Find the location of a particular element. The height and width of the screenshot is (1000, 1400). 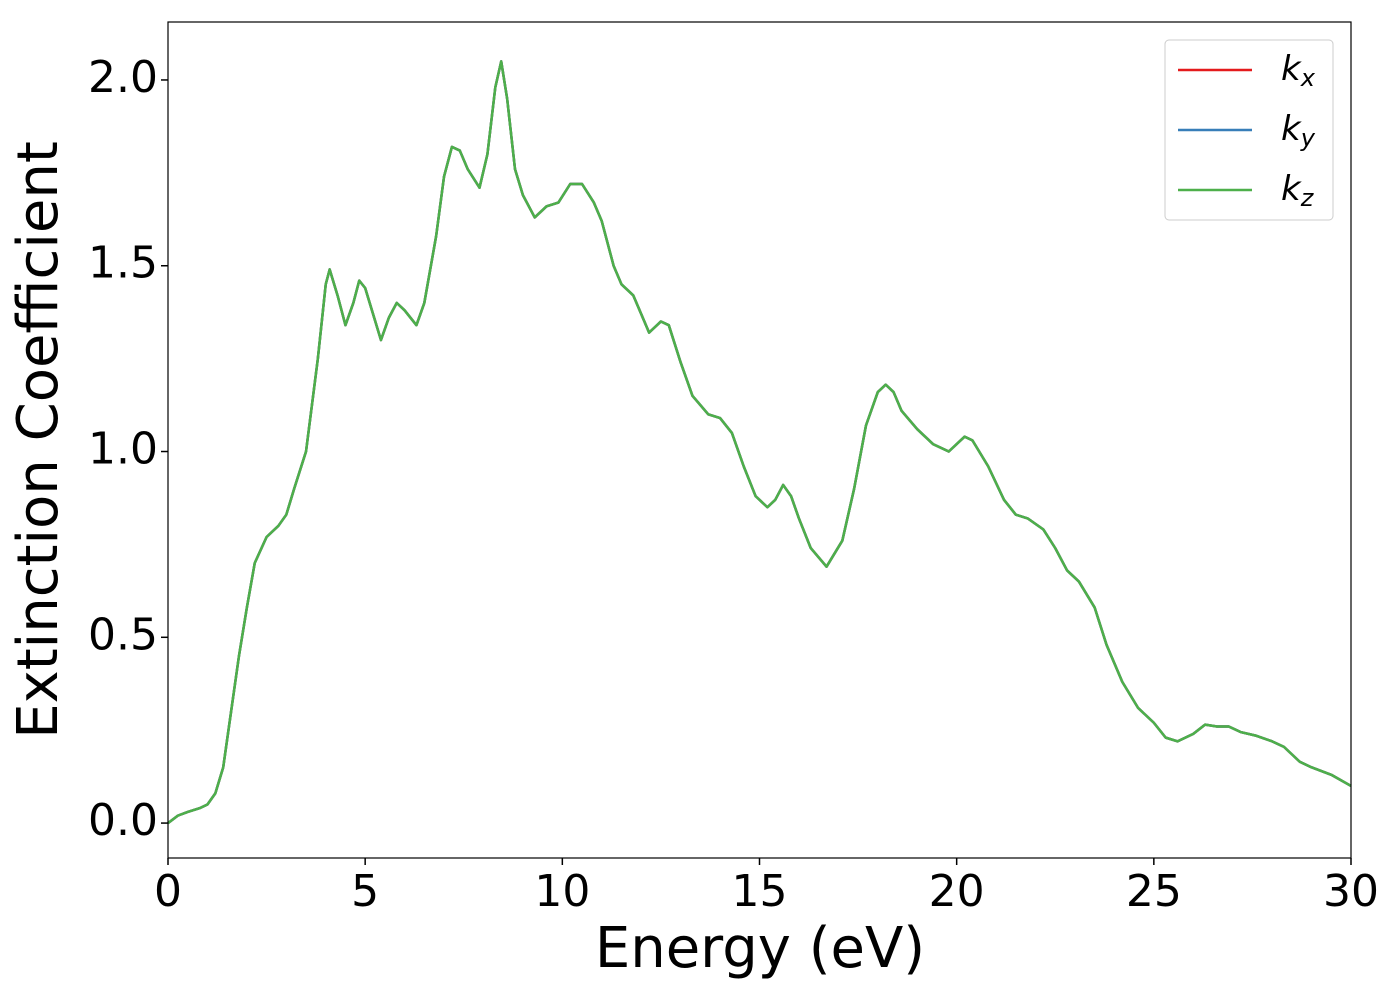

y-tick-label: 0.0 is located at coordinates (123, 820).